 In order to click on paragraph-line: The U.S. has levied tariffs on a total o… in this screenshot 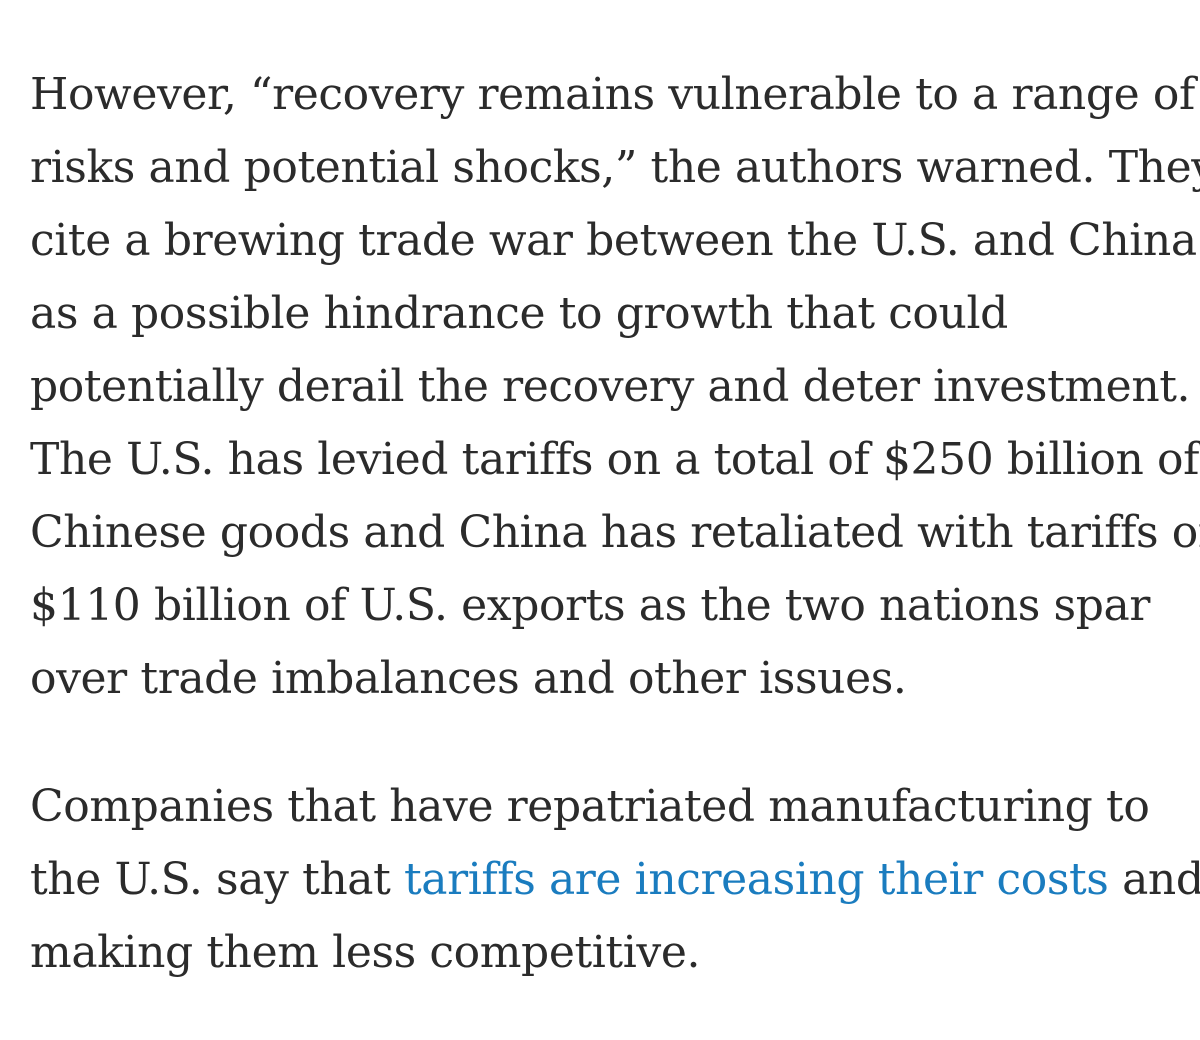, I will do `click(614, 459)`.